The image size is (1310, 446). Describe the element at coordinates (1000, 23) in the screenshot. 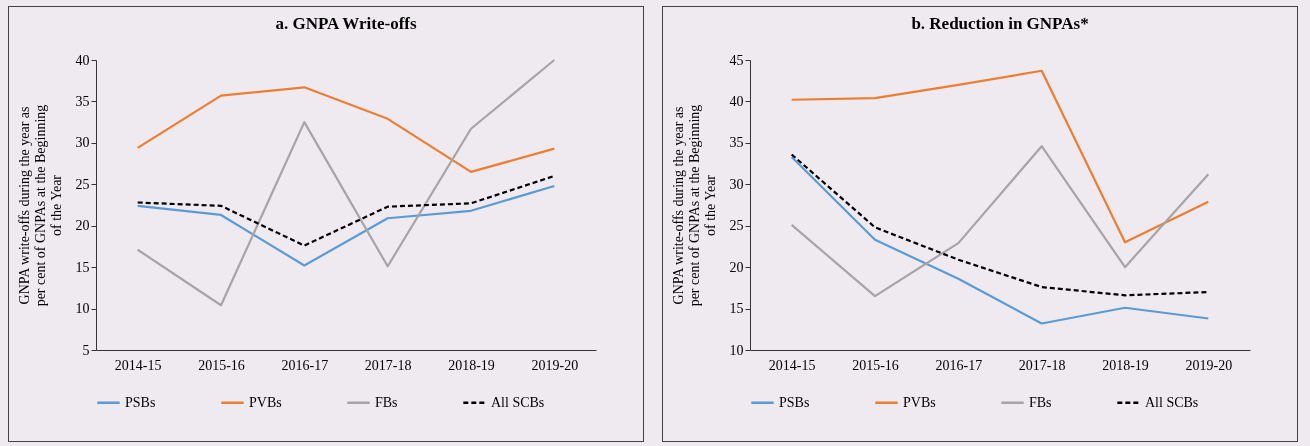

I see `chart-title: b. Reduction in GNPAs*` at that location.